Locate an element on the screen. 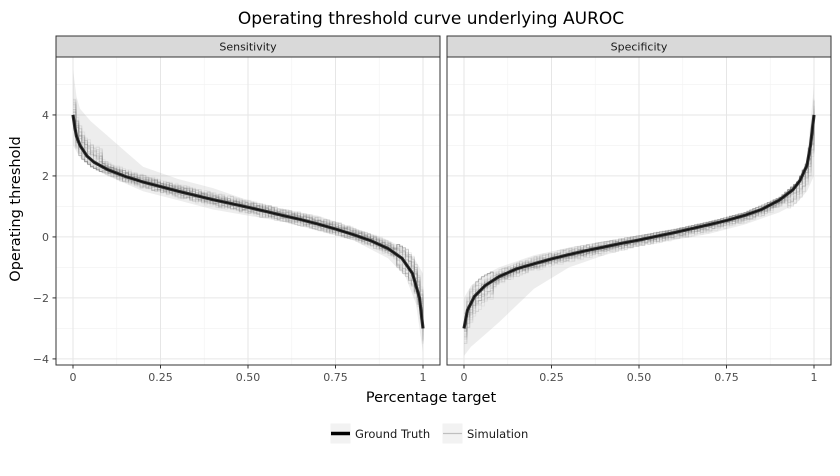 The height and width of the screenshot is (476, 840). legend-label: Simulation is located at coordinates (497, 434).